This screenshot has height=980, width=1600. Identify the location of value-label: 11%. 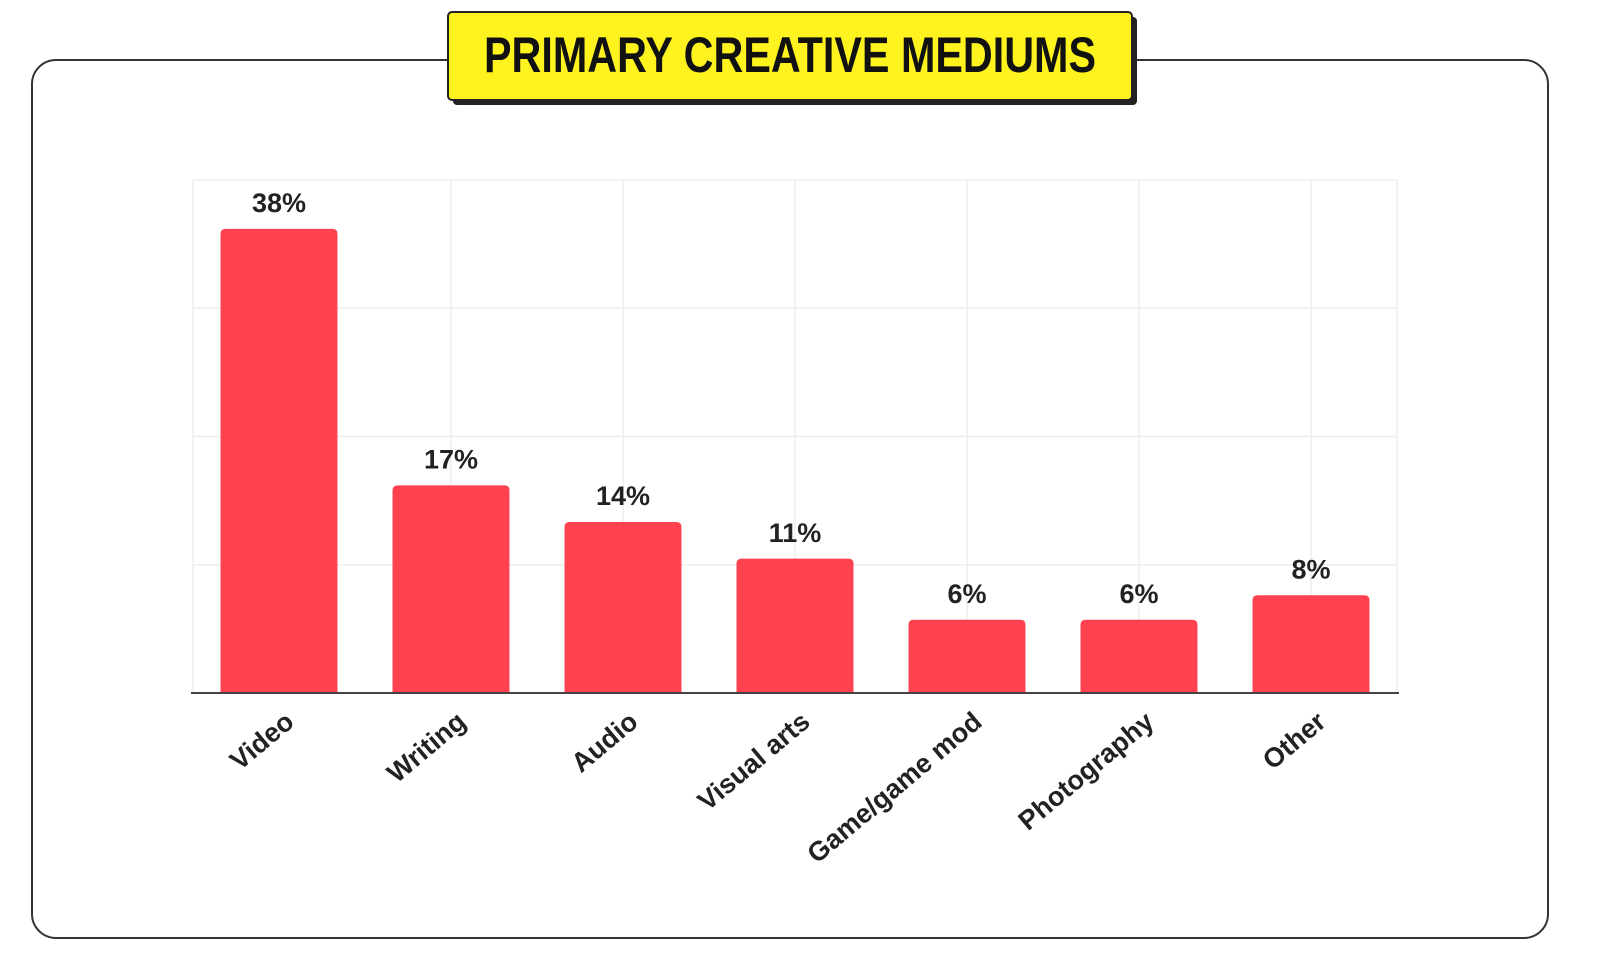
(795, 533).